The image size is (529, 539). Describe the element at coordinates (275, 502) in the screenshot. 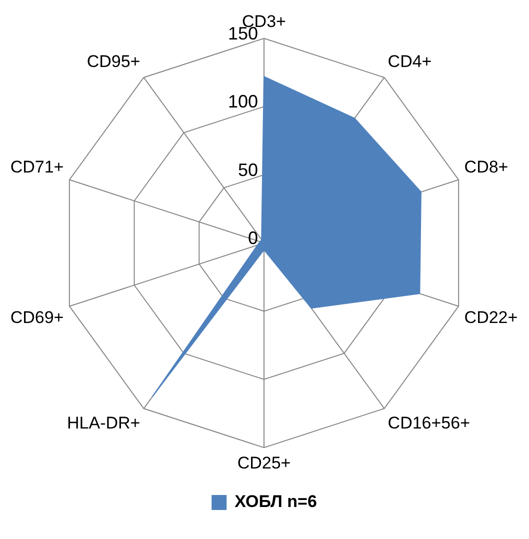

I see `legend-label: ХОБЛ n=6` at that location.